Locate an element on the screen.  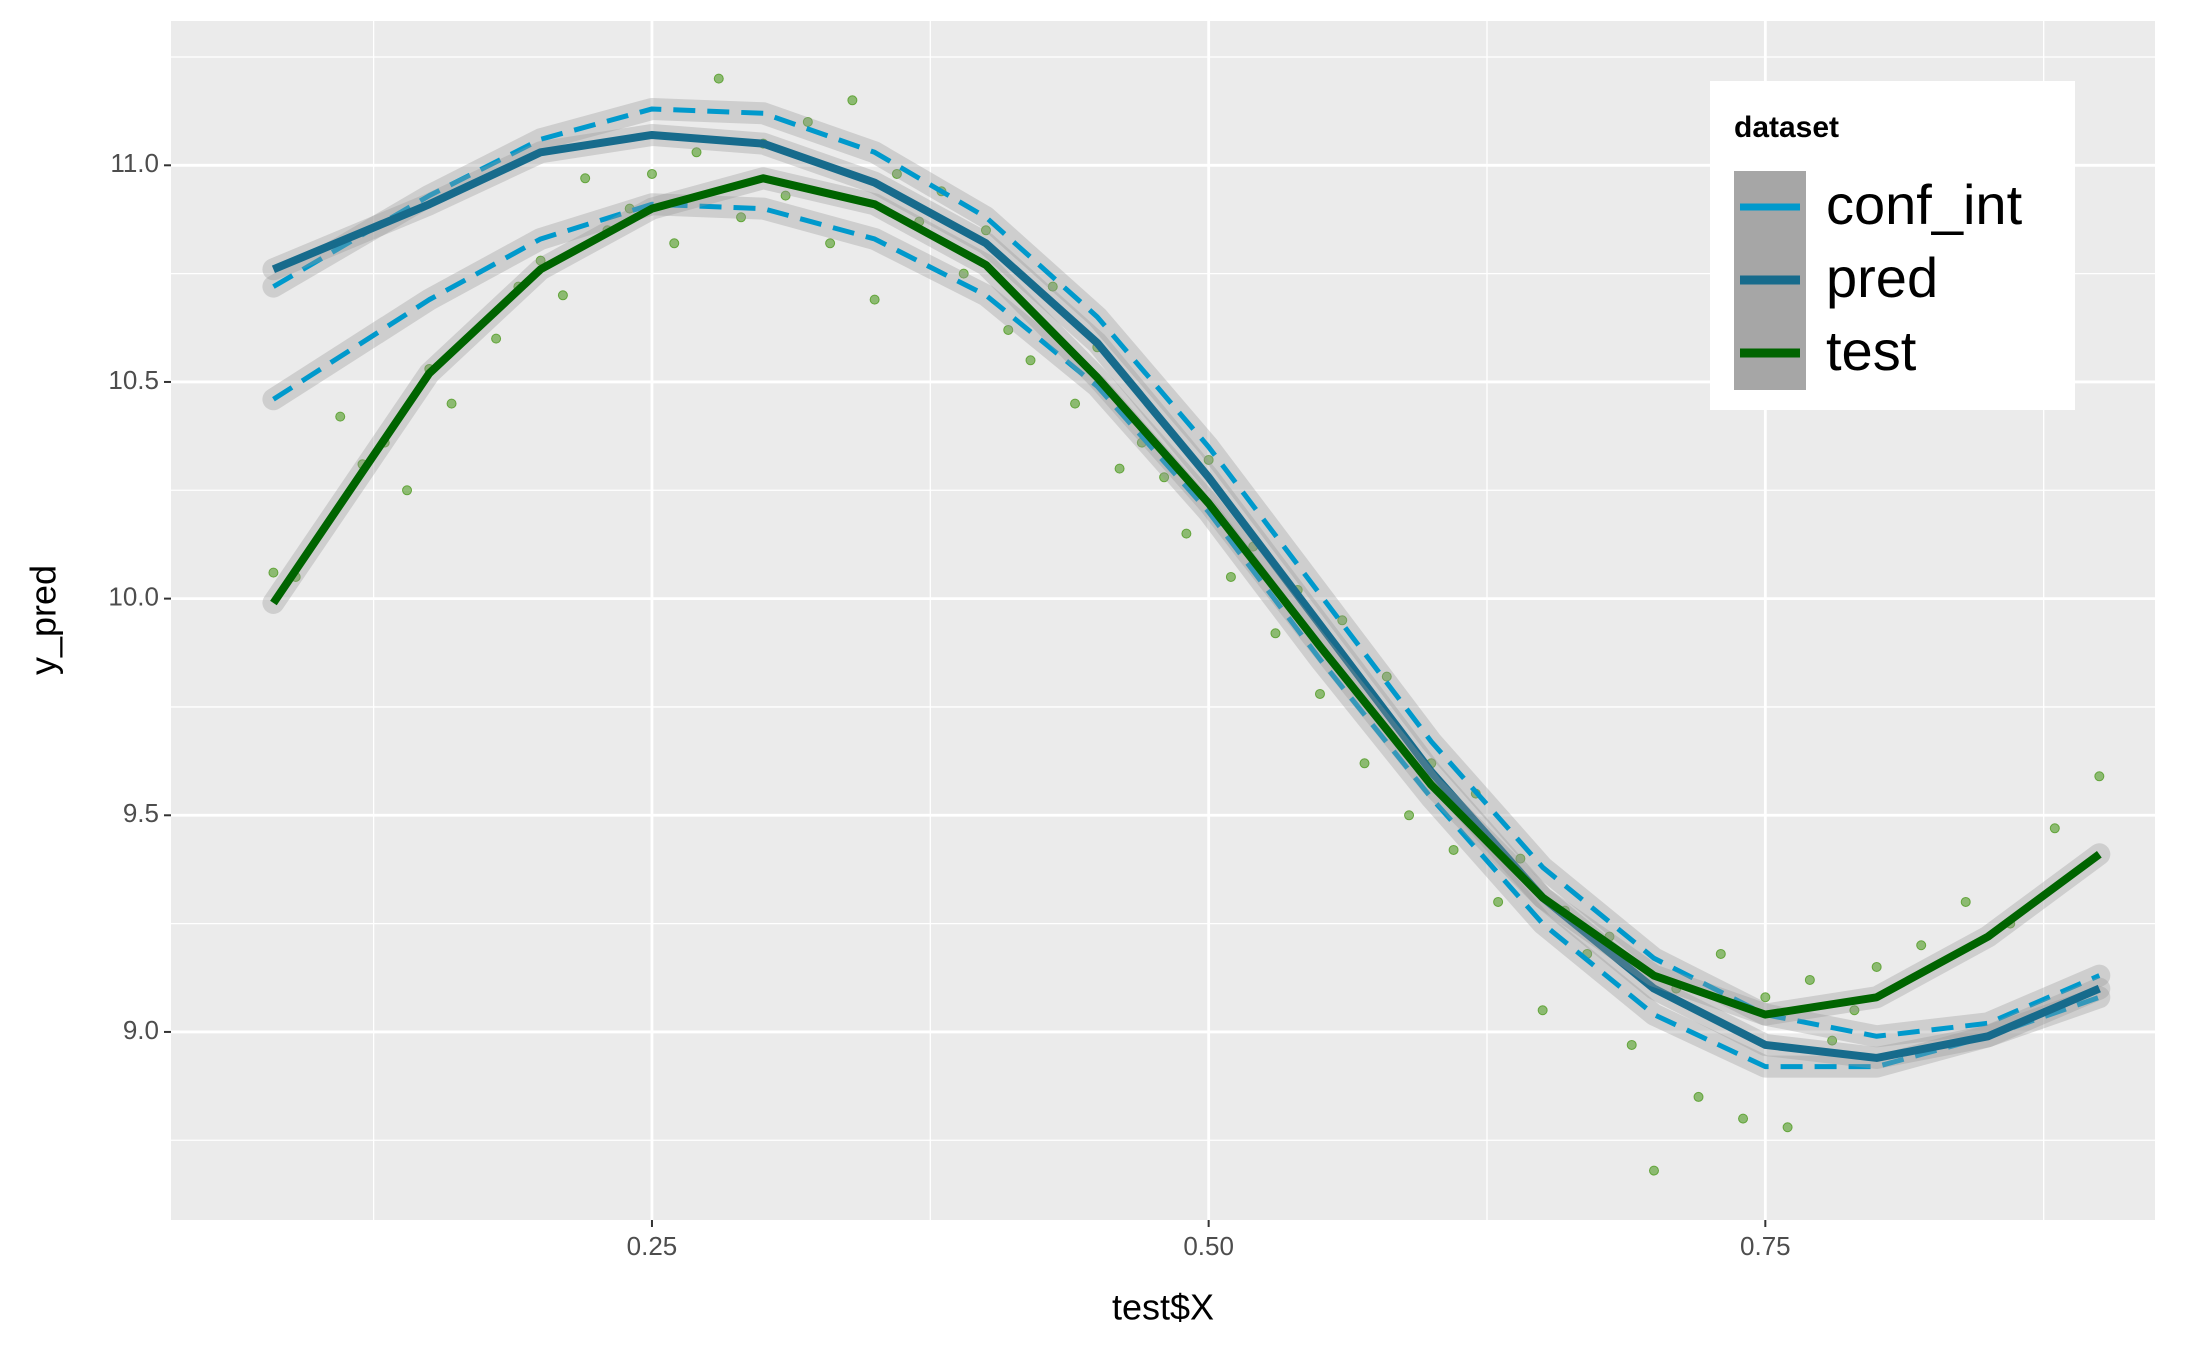
legend-label: pred is located at coordinates (1882, 277).